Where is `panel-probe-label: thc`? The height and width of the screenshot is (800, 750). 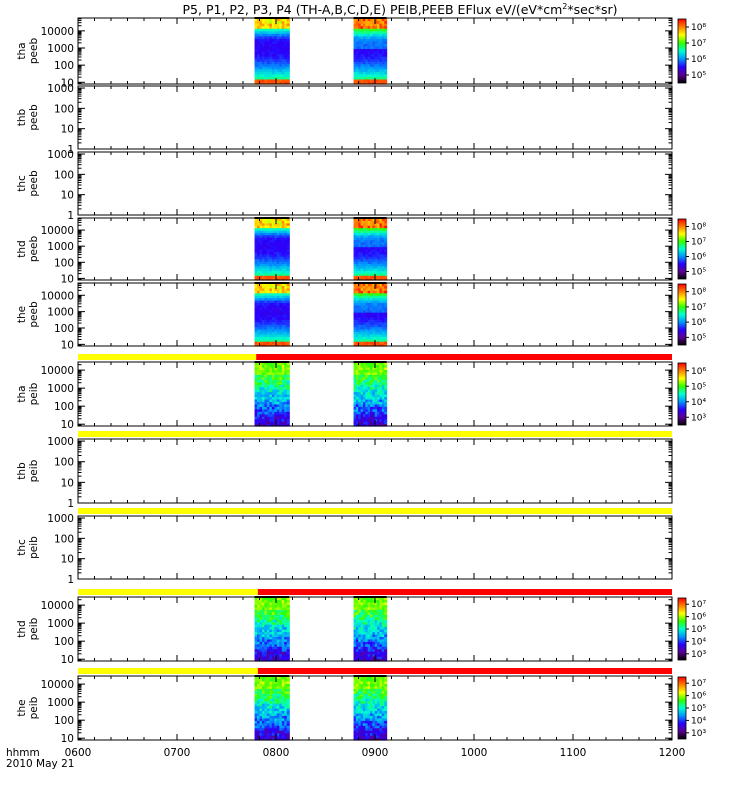 panel-probe-label: thc is located at coordinates (22, 183).